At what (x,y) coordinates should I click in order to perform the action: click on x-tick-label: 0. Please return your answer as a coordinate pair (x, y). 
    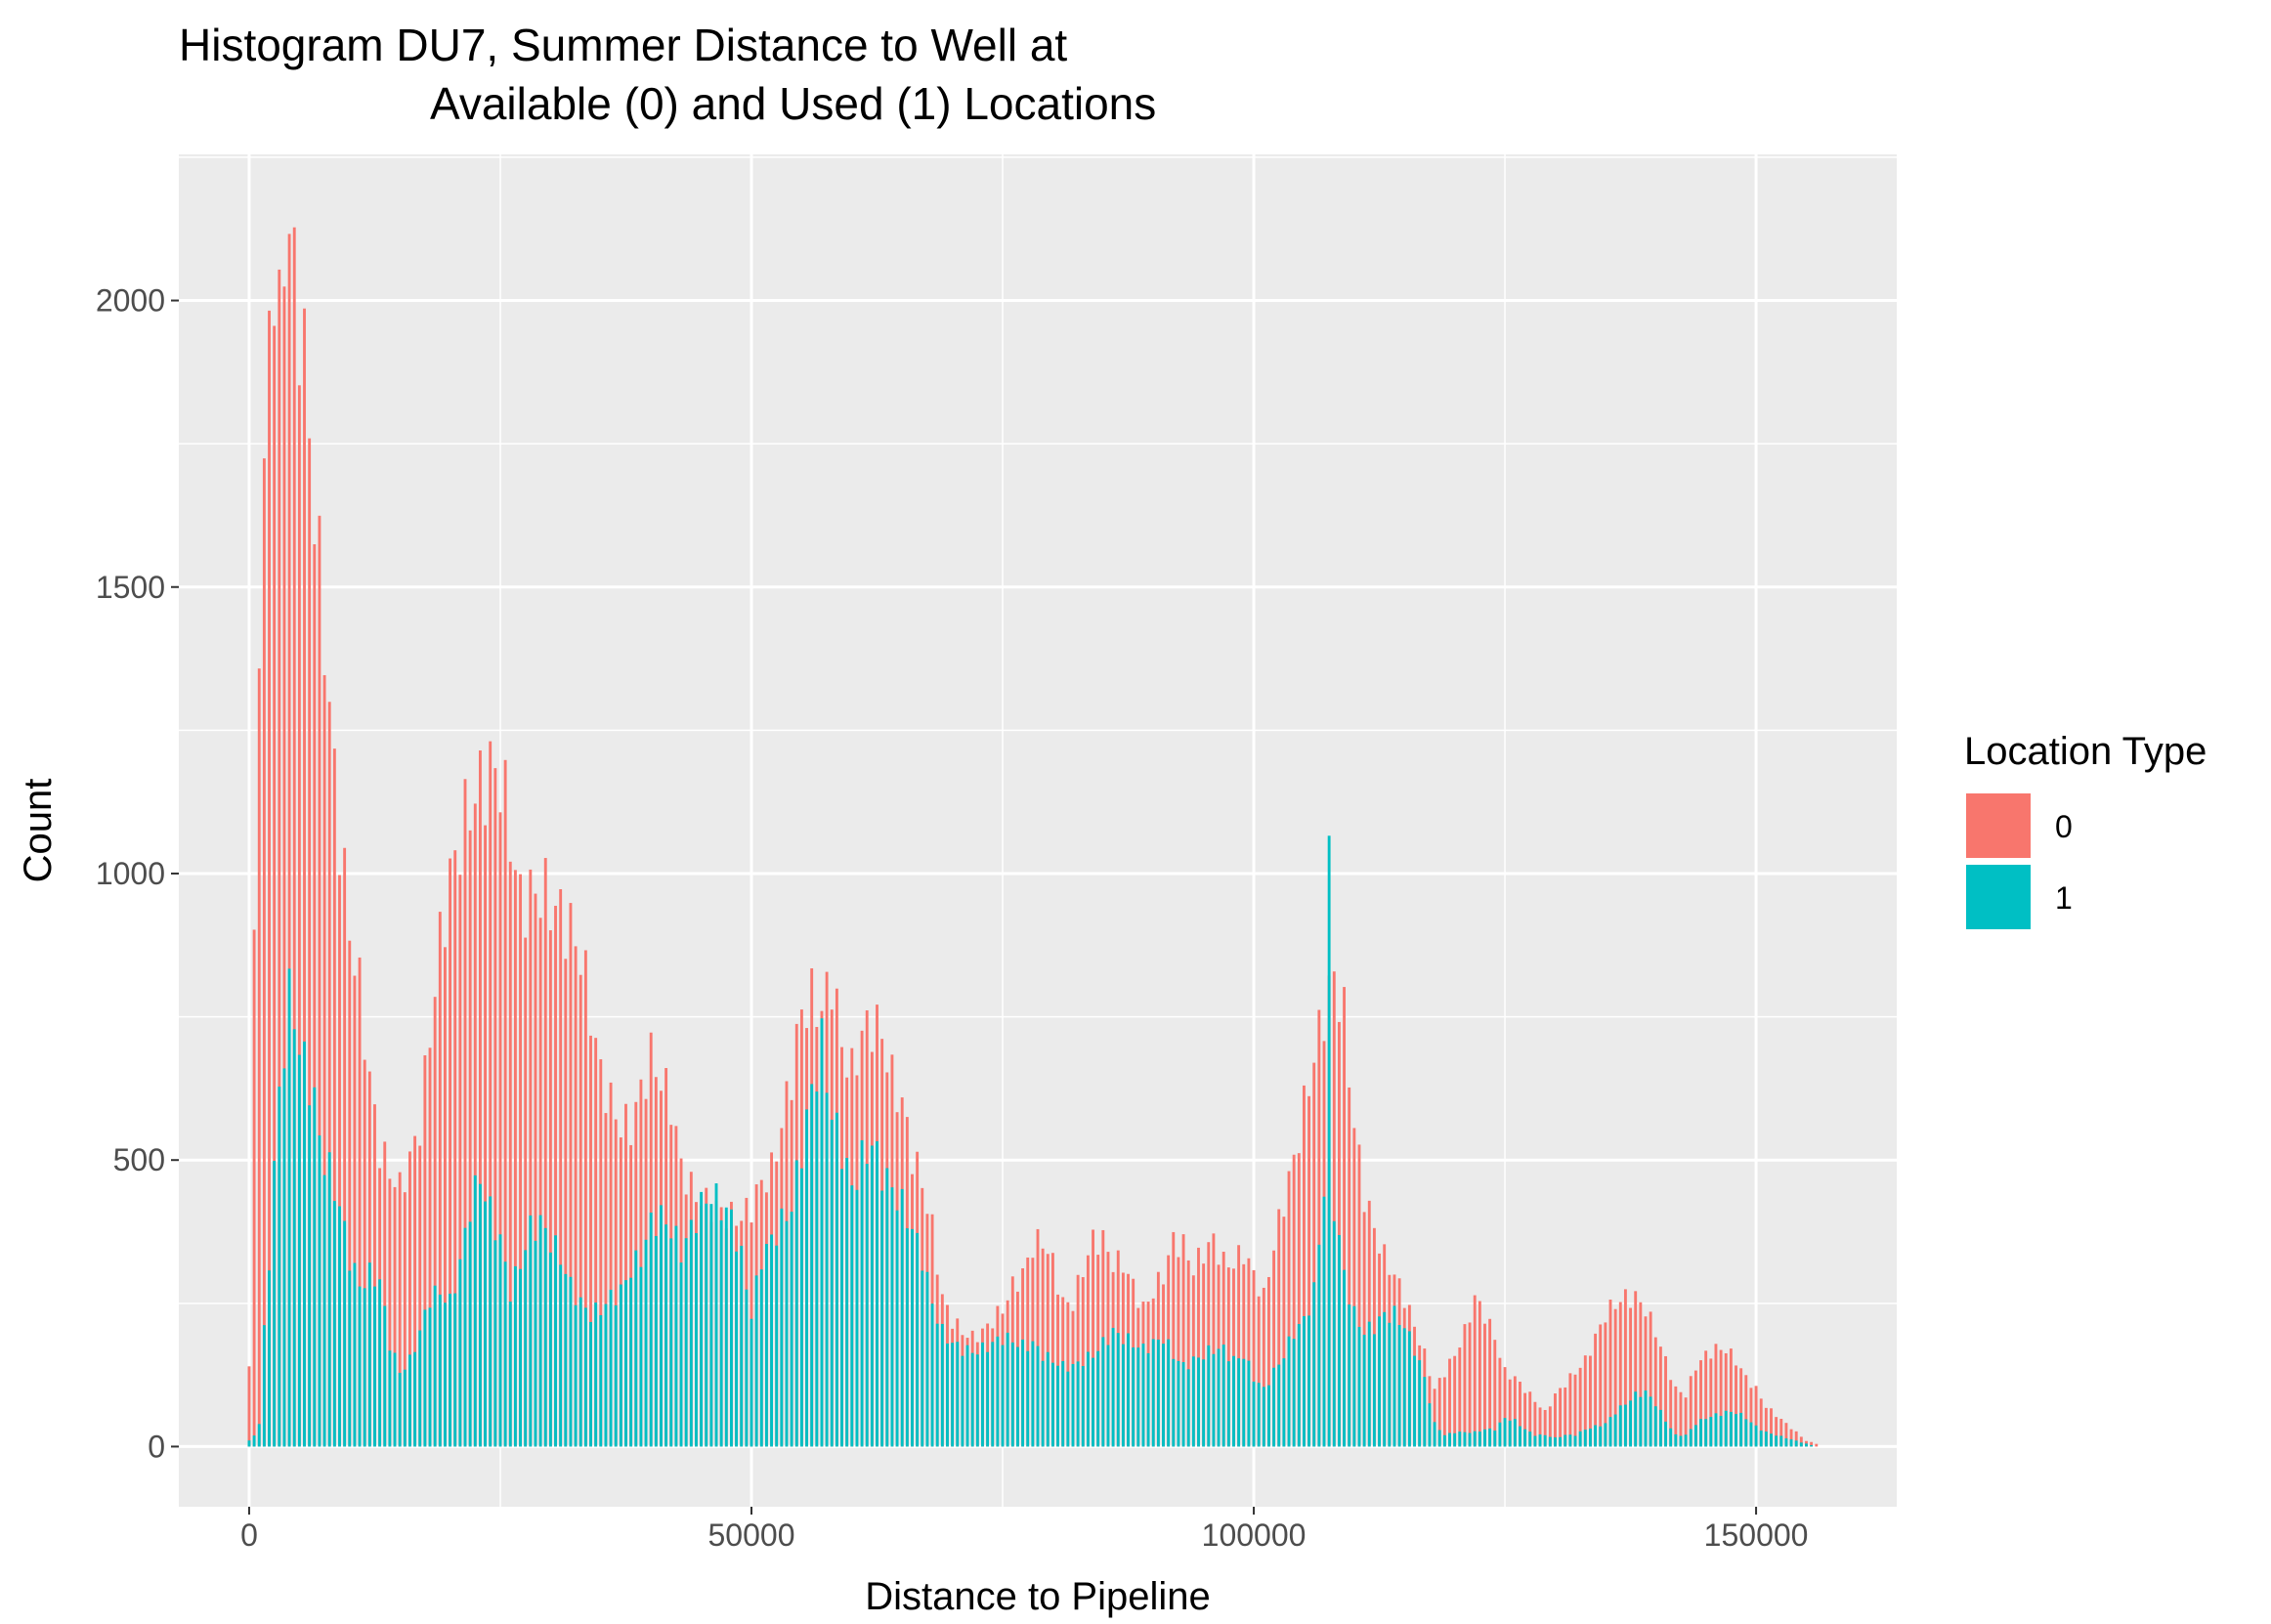
    Looking at the image, I should click on (249, 1535).